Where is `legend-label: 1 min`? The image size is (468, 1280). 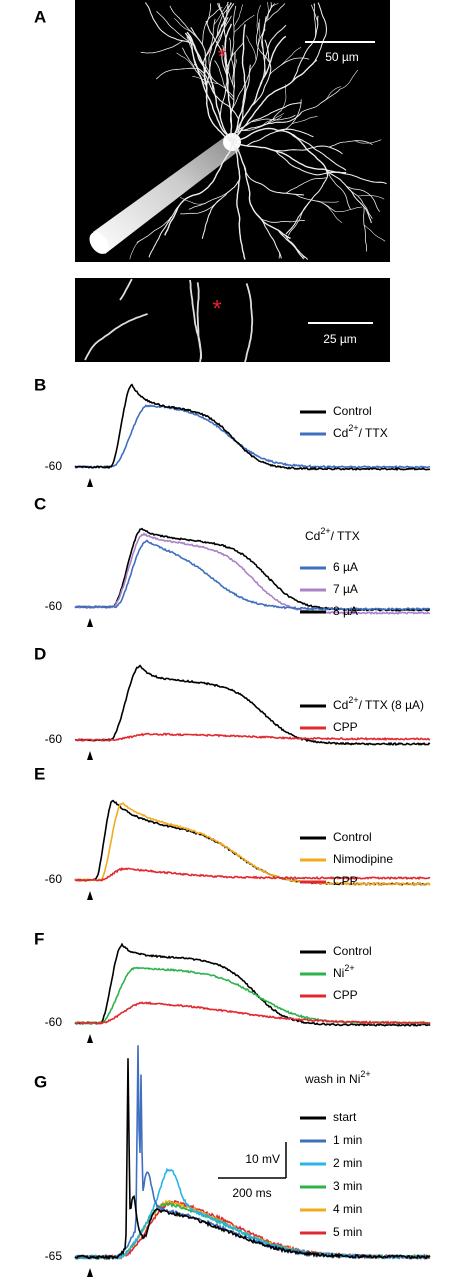 legend-label: 1 min is located at coordinates (347, 1140).